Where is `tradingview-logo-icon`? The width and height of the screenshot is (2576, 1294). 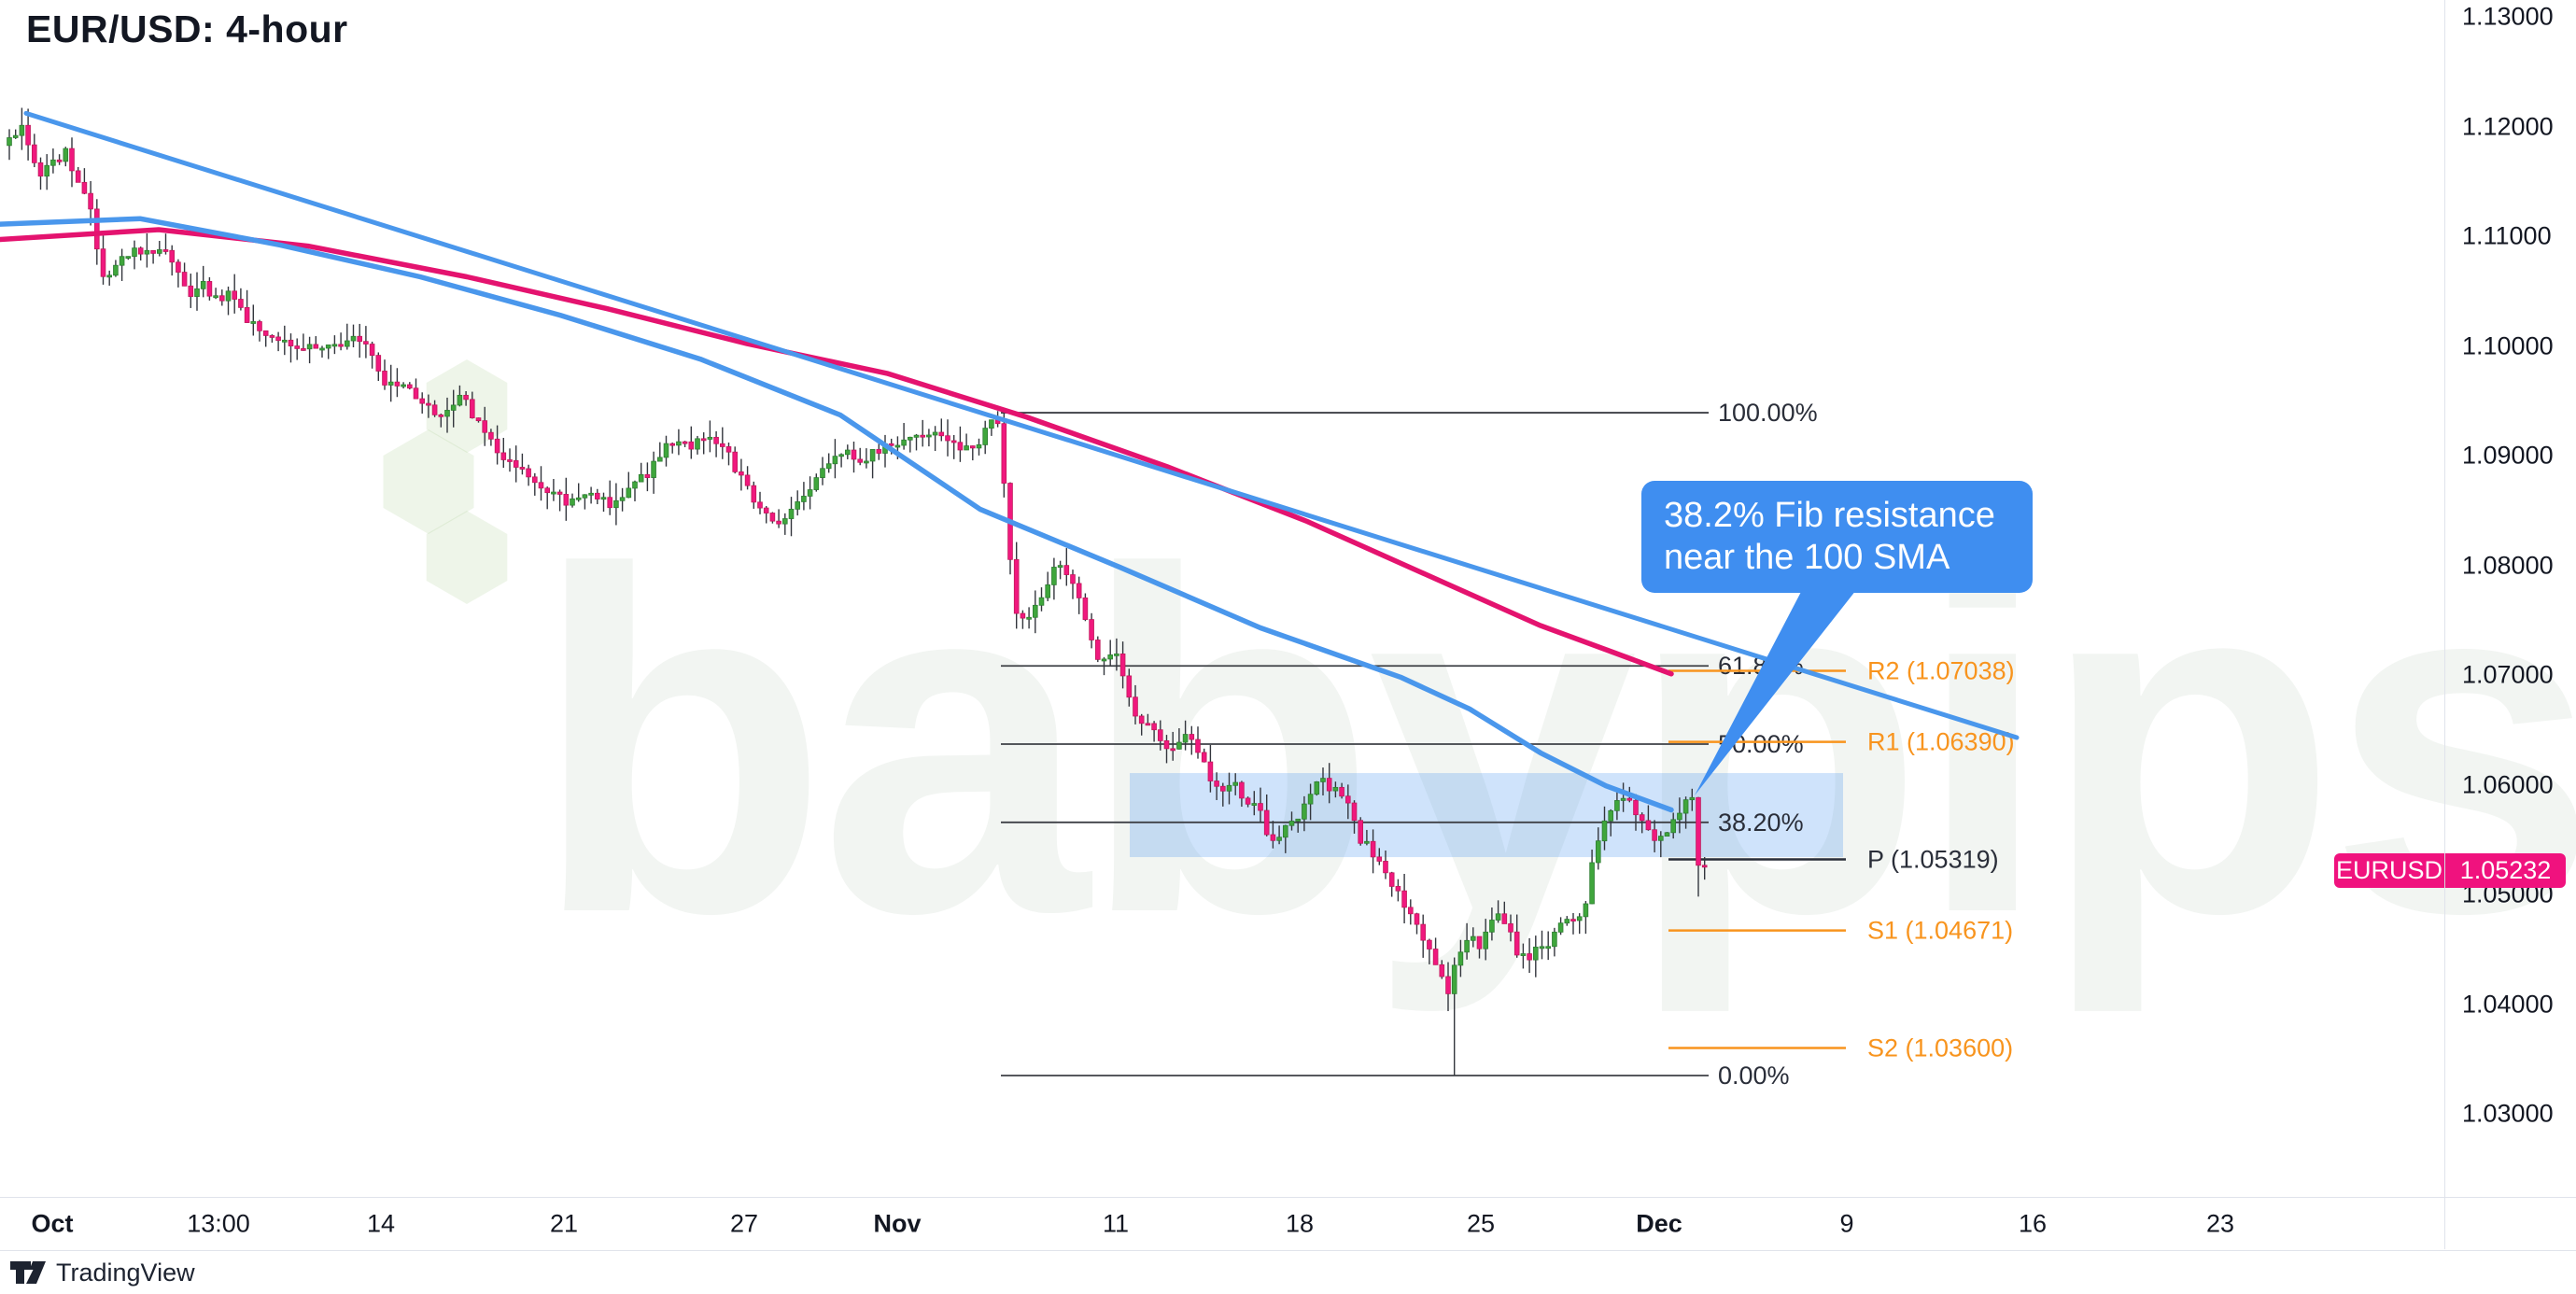
tradingview-logo-icon is located at coordinates (28, 1272).